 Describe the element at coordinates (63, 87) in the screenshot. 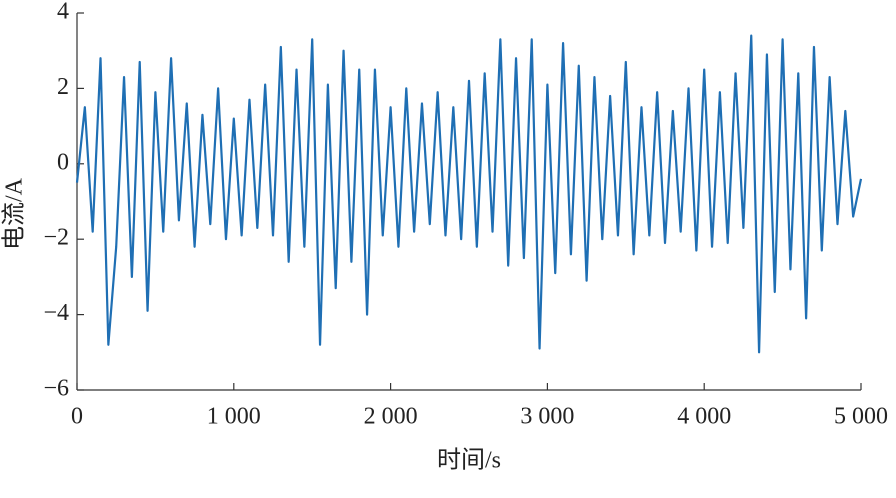

I see `y-tick-label: 2` at that location.